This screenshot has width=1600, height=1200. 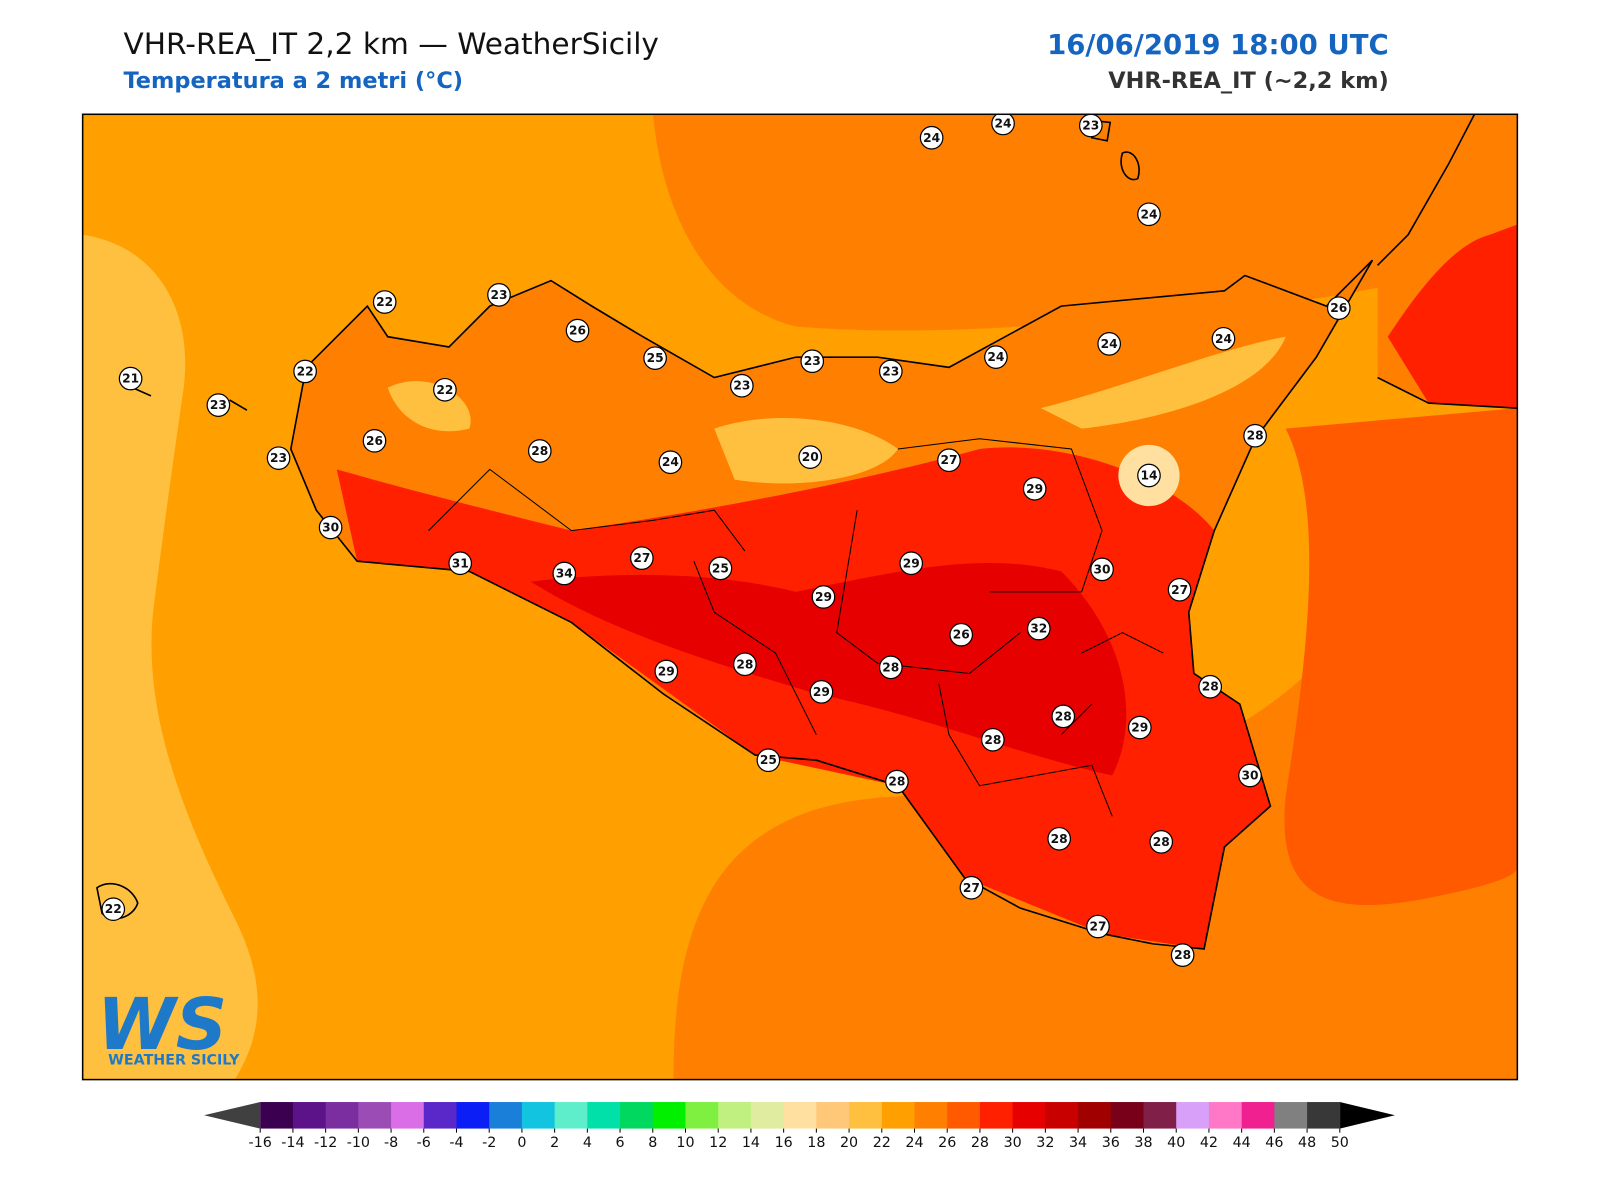 I want to click on station-value: 34, so click(x=564, y=573).